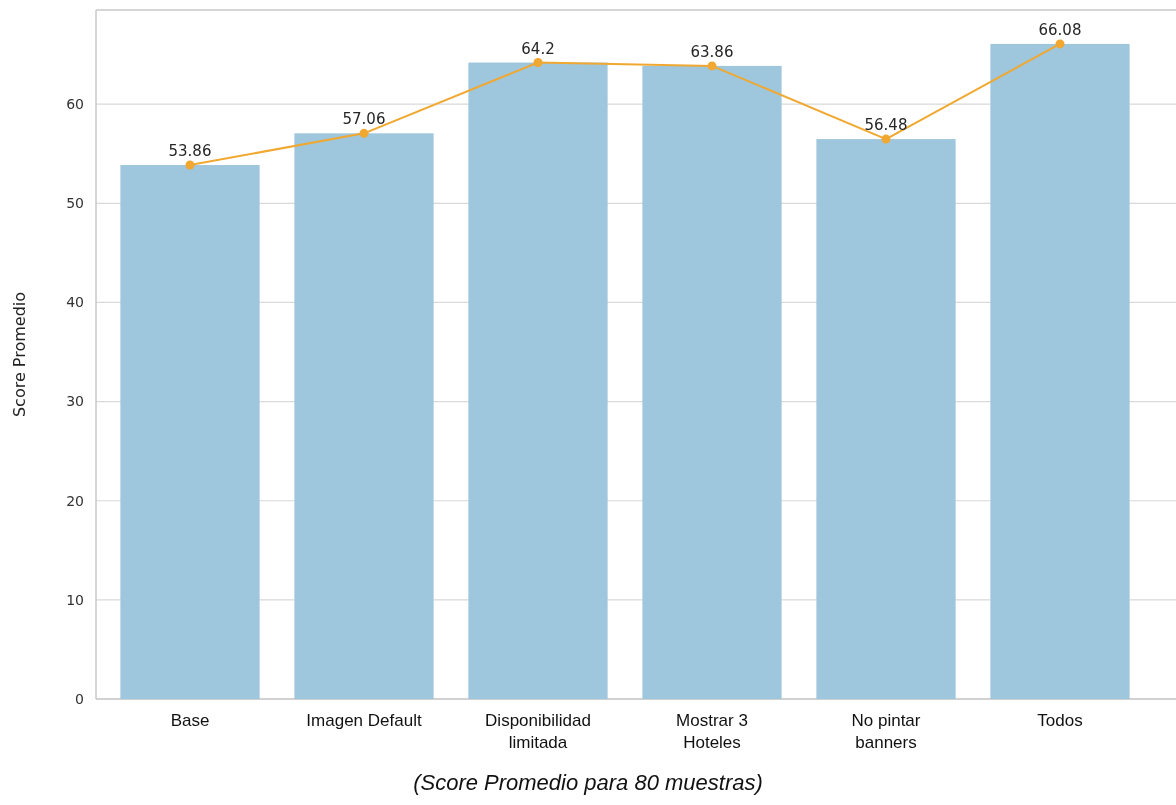  I want to click on data-label: 53.86, so click(190, 151).